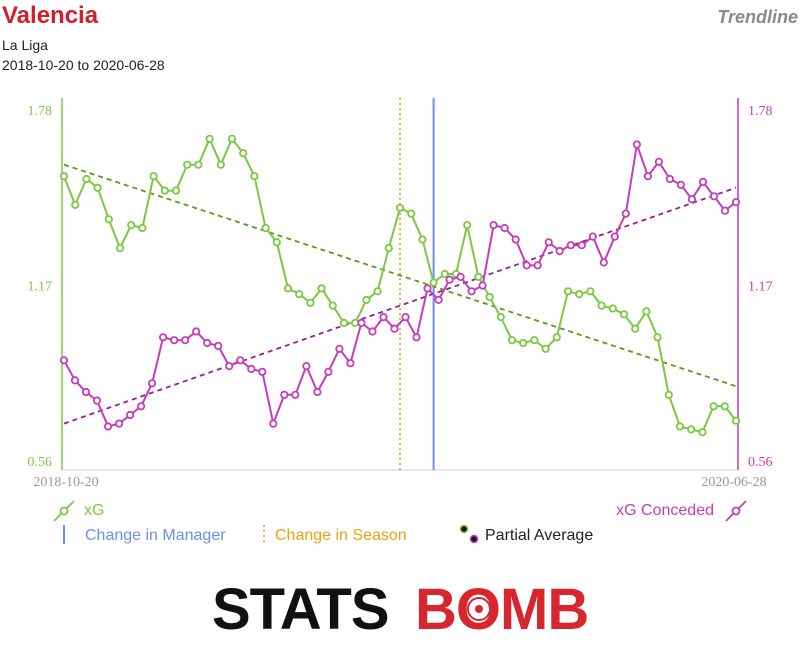 This screenshot has width=800, height=650. Describe the element at coordinates (469, 534) in the screenshot. I see `legend-partial-icon` at that location.